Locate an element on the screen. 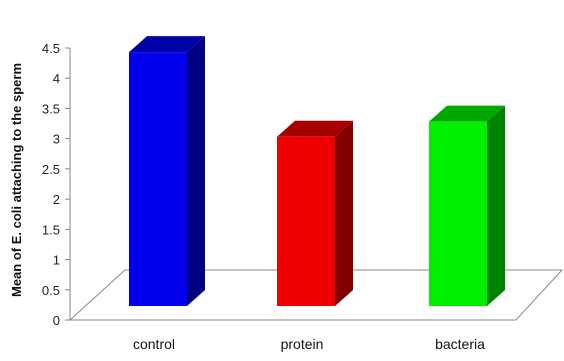  y-tick-label: 3 is located at coordinates (56, 139).